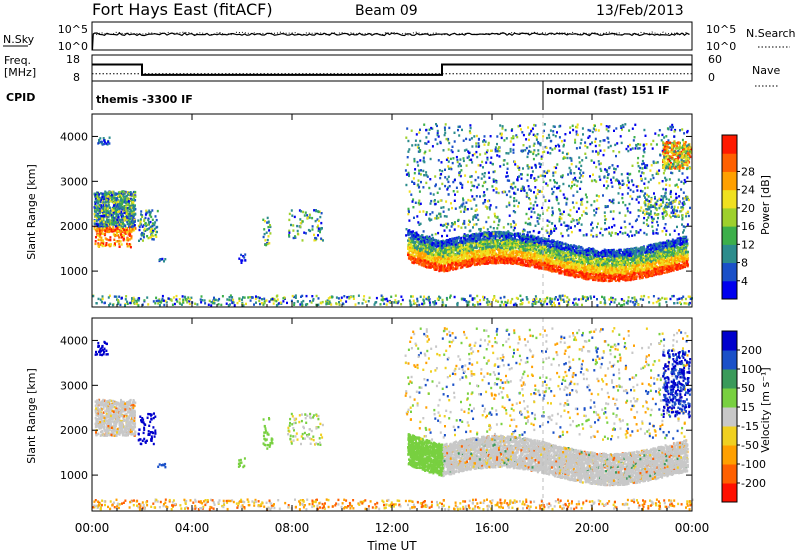  I want to click on velocity-colorbar-label: Velocity [m s⁻¹], so click(765, 409).